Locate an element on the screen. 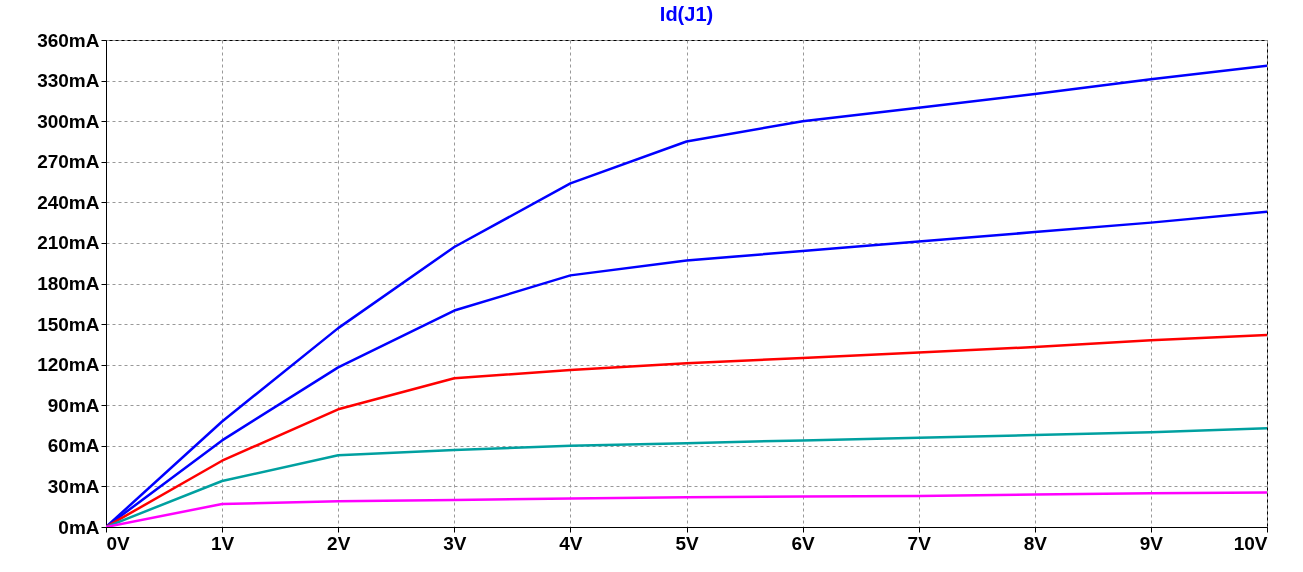  y-tick-label: 90mA is located at coordinates (73, 405).